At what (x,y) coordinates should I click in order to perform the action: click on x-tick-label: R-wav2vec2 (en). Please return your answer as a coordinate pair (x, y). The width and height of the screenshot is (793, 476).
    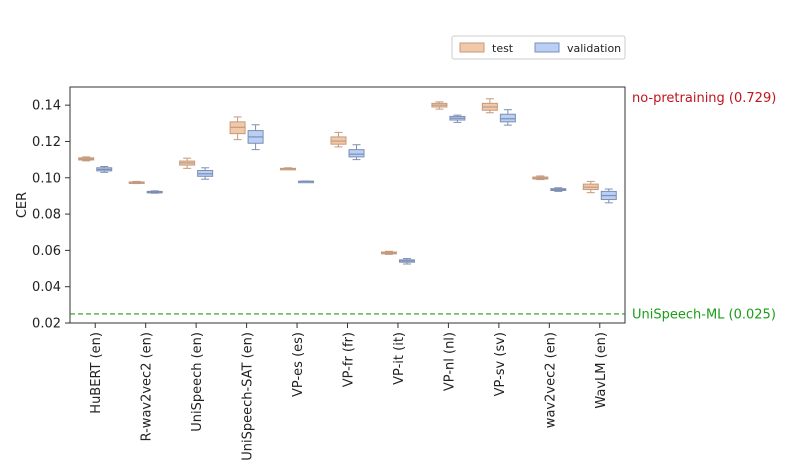
    Looking at the image, I should click on (147, 386).